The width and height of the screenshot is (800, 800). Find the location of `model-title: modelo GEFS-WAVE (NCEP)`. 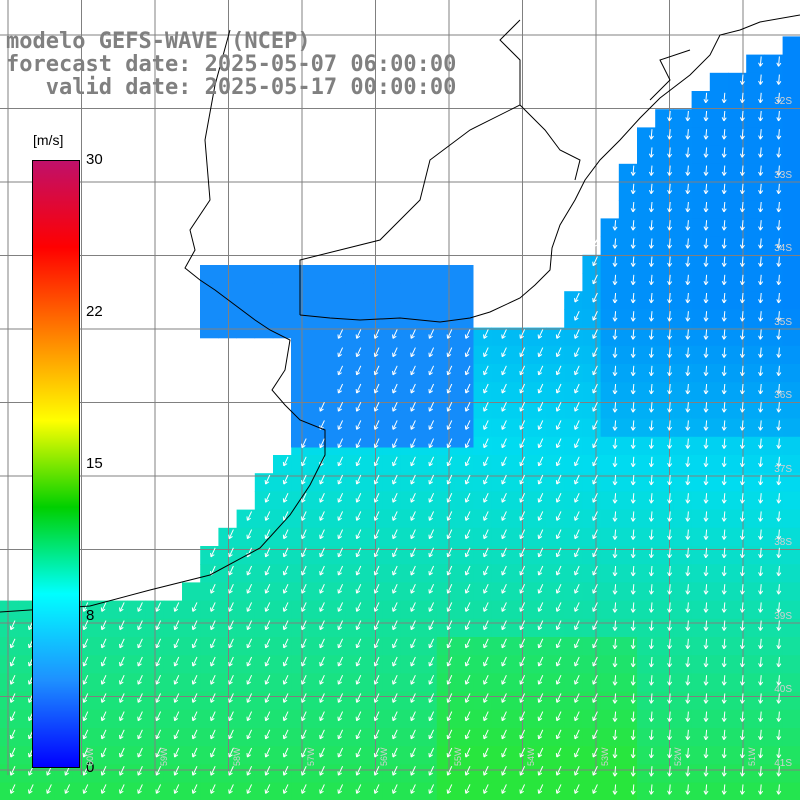

model-title: modelo GEFS-WAVE (NCEP) is located at coordinates (158, 41).